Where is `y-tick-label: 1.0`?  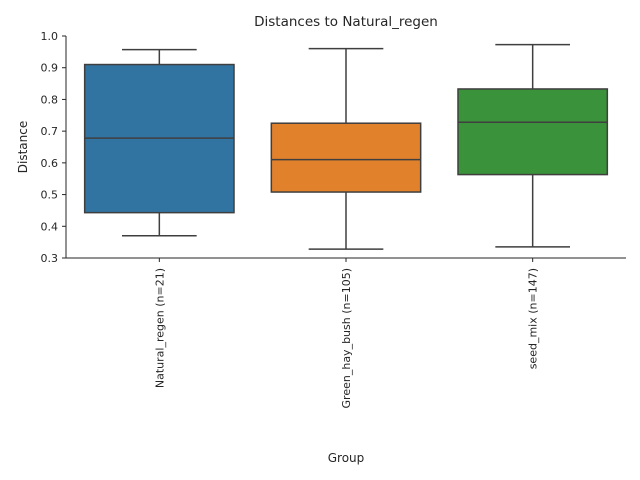 y-tick-label: 1.0 is located at coordinates (50, 36).